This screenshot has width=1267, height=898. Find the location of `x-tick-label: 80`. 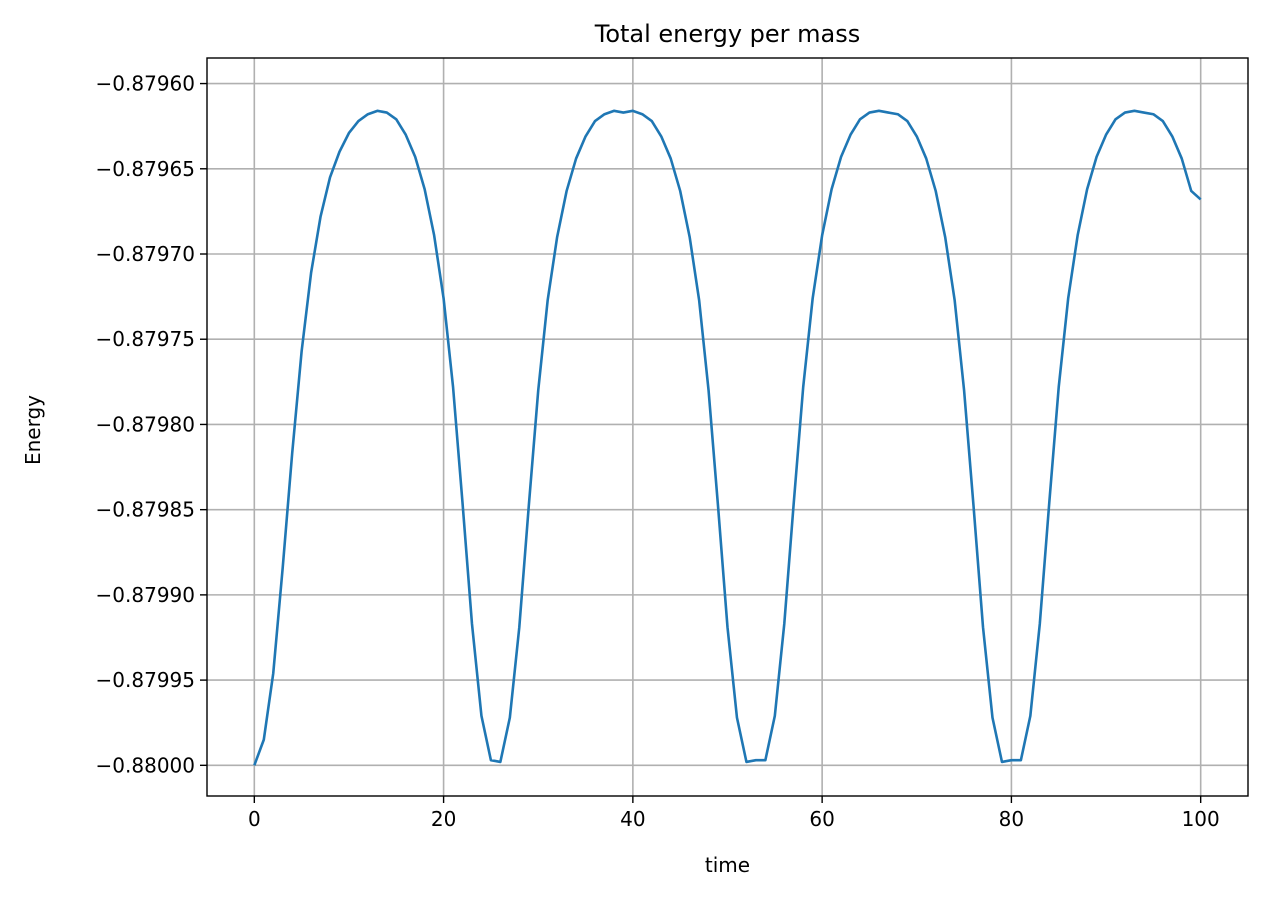

x-tick-label: 80 is located at coordinates (1011, 819).